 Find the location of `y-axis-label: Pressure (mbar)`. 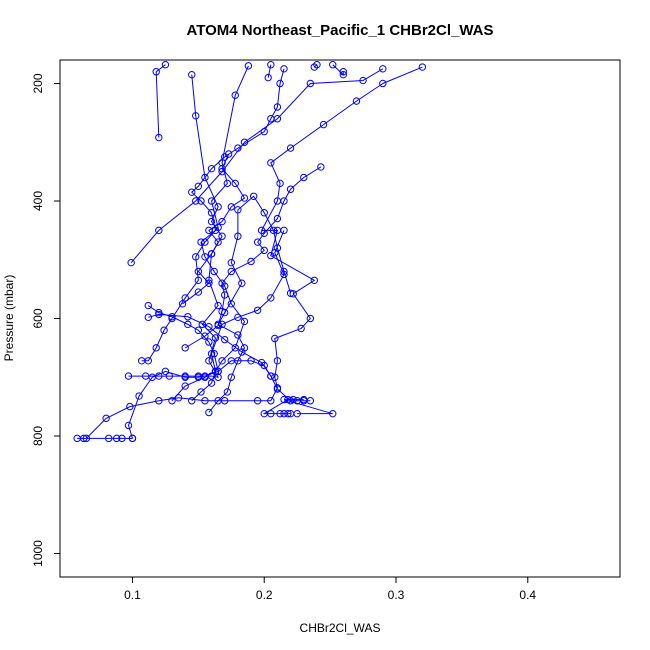

y-axis-label: Pressure (mbar) is located at coordinates (9, 318).